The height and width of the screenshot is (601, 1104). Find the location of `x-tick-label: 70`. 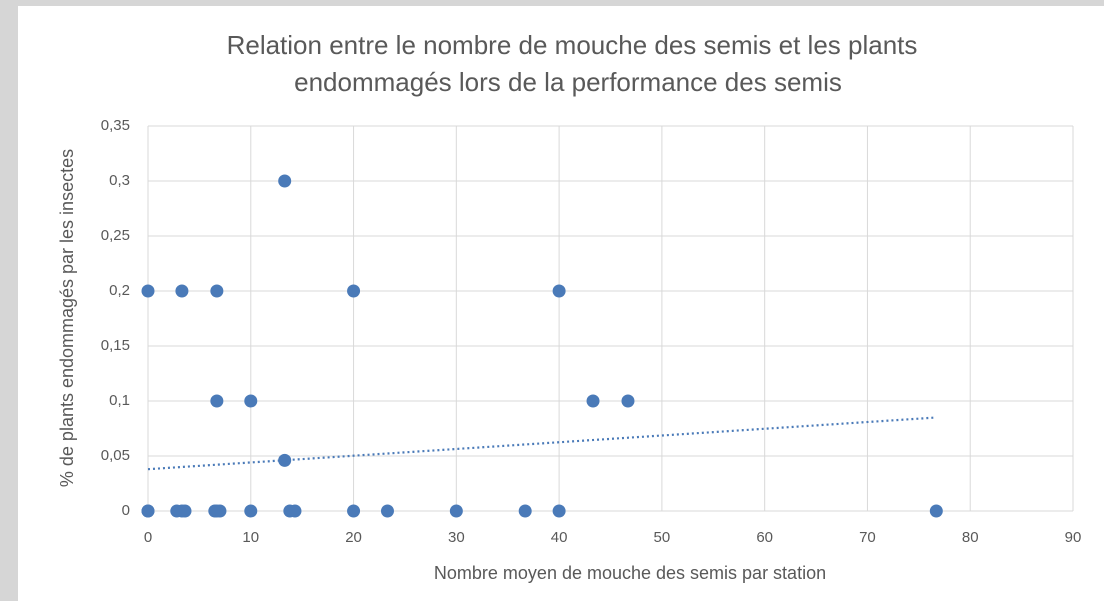

x-tick-label: 70 is located at coordinates (867, 537).